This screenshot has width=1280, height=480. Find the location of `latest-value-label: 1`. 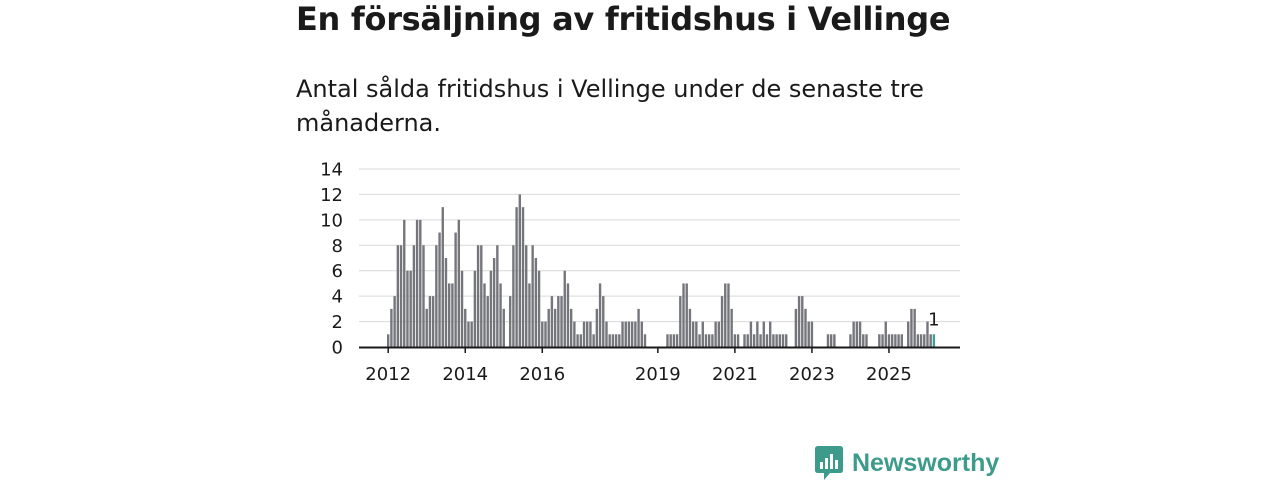

latest-value-label: 1 is located at coordinates (933, 319).